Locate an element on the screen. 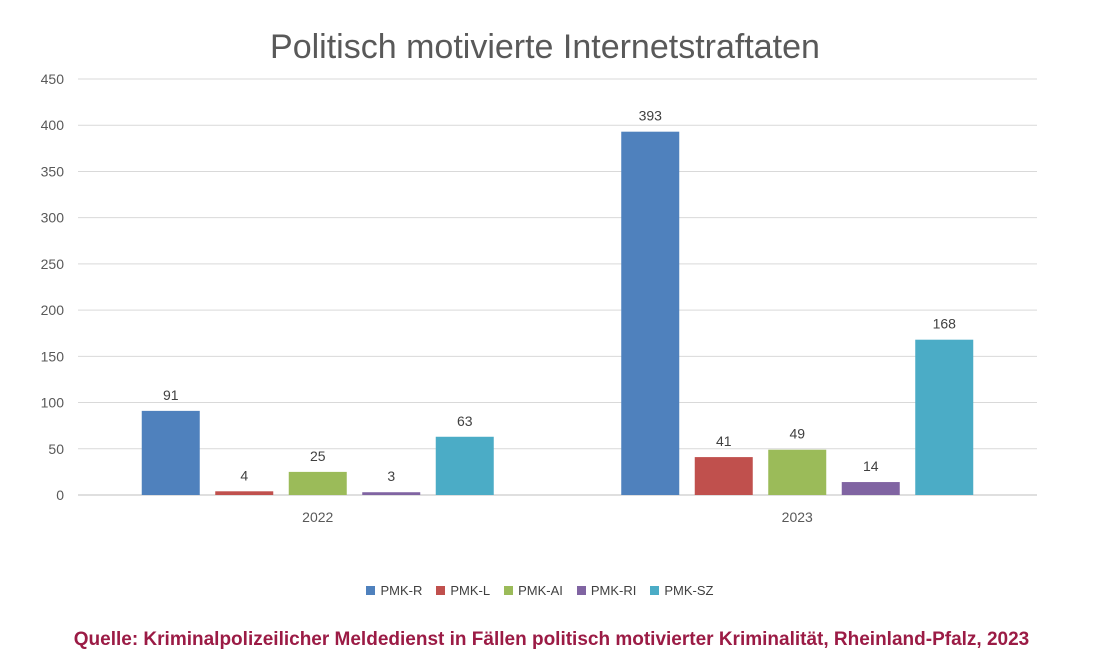 This screenshot has width=1103, height=661. y-tick-label: 0 is located at coordinates (60, 495).